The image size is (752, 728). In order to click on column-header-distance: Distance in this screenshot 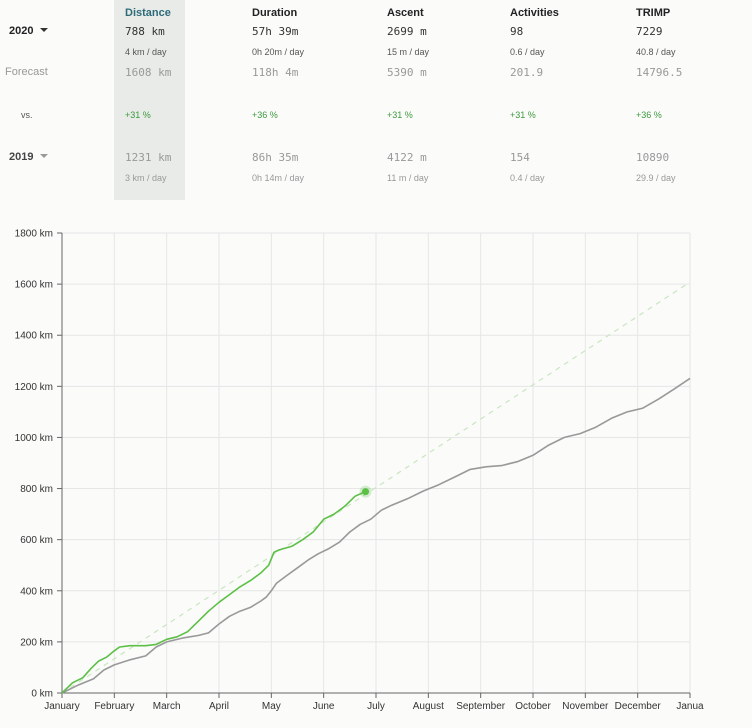, I will do `click(148, 13)`.